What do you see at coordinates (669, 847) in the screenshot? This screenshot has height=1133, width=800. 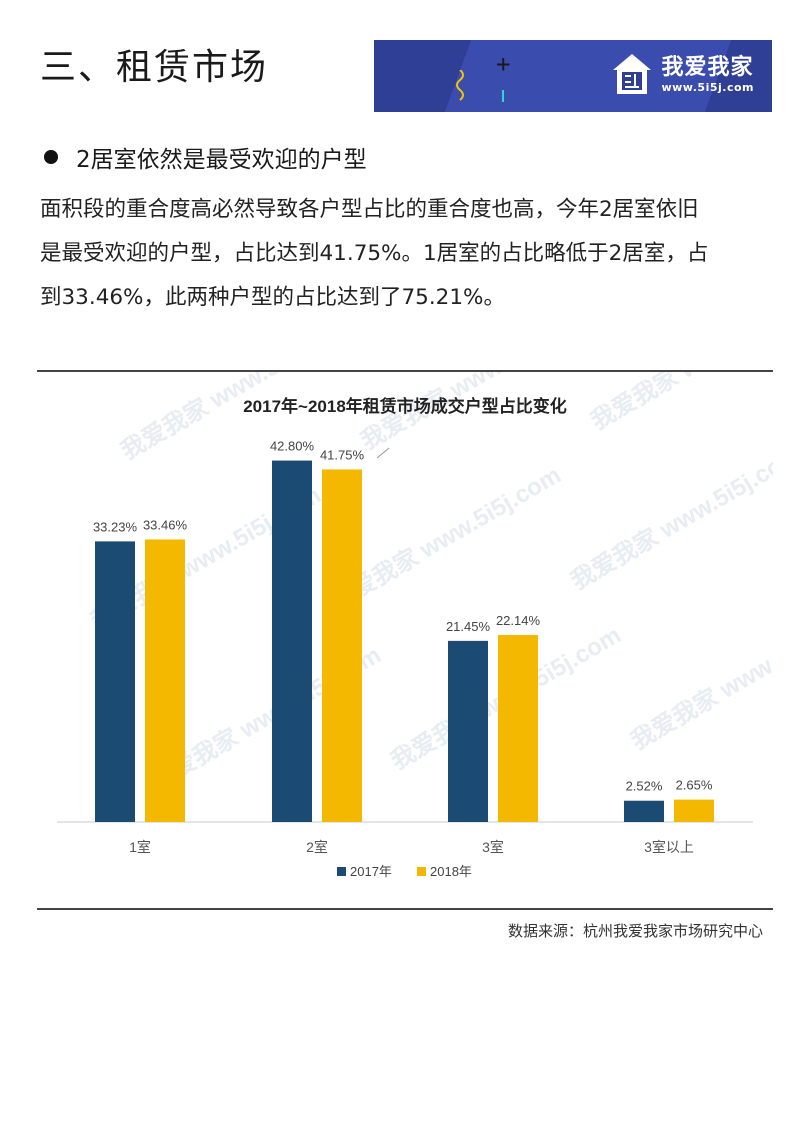 I see `x-tick-label: 3室以上` at bounding box center [669, 847].